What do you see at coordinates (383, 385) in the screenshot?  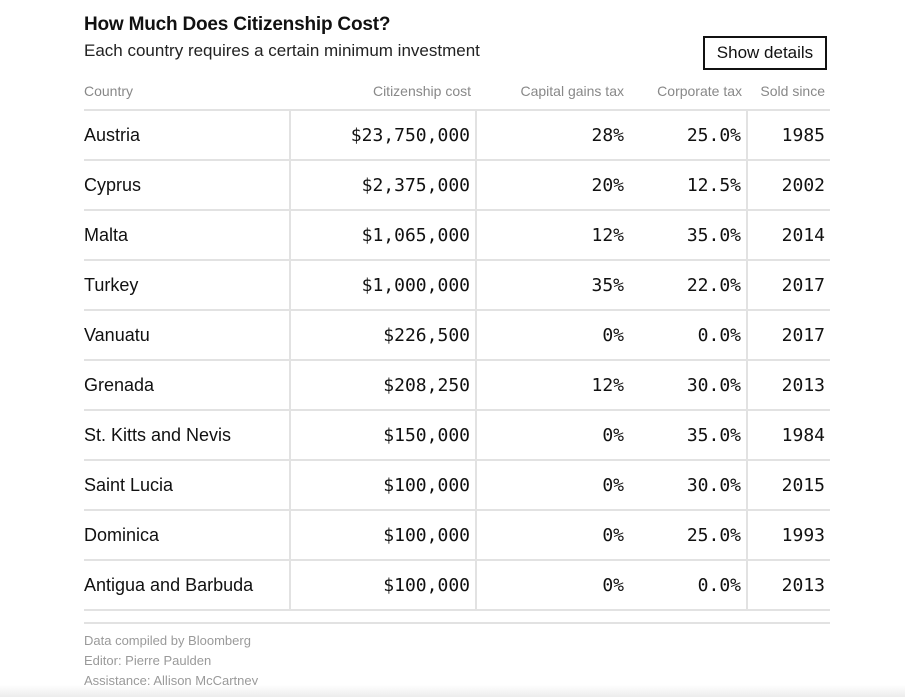 I see `citizenship-cost-cell: $208,250` at bounding box center [383, 385].